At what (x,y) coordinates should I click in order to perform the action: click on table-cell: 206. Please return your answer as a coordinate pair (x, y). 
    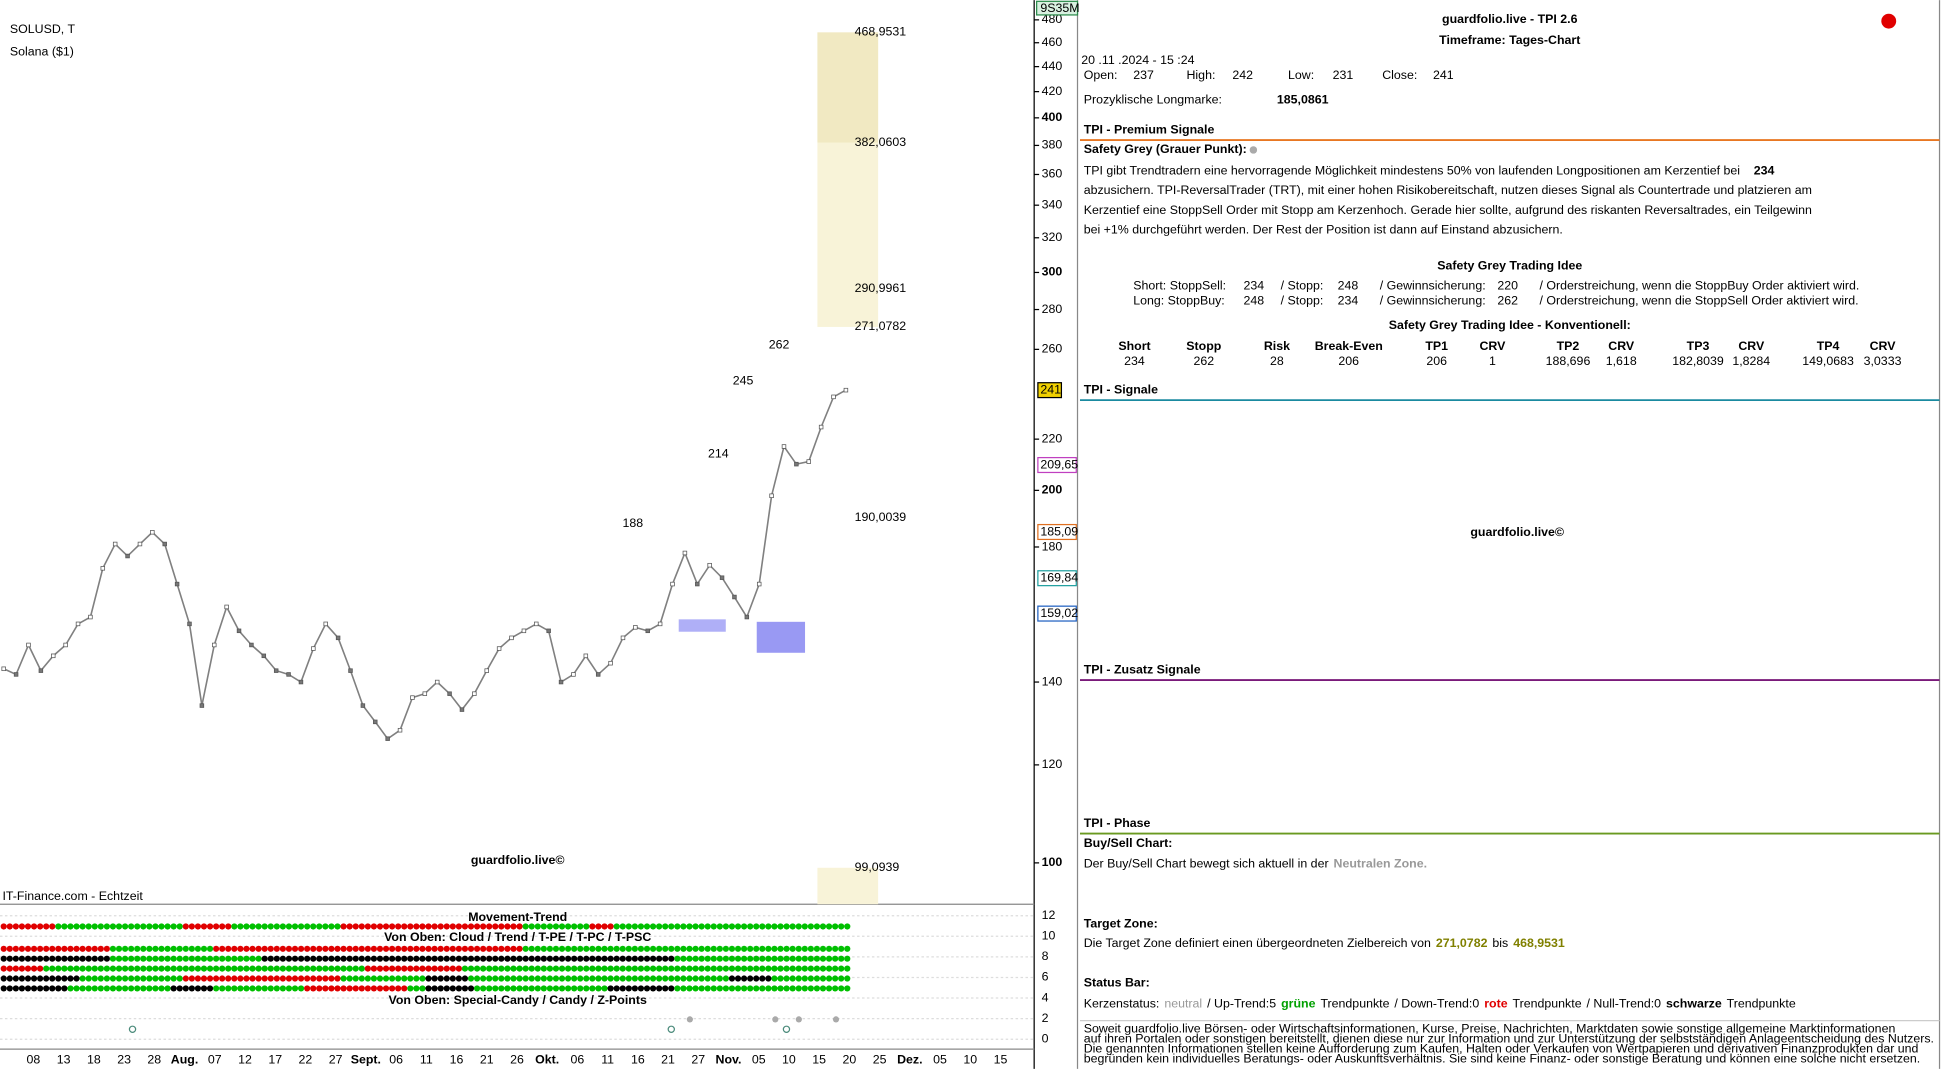
    Looking at the image, I should click on (1436, 361).